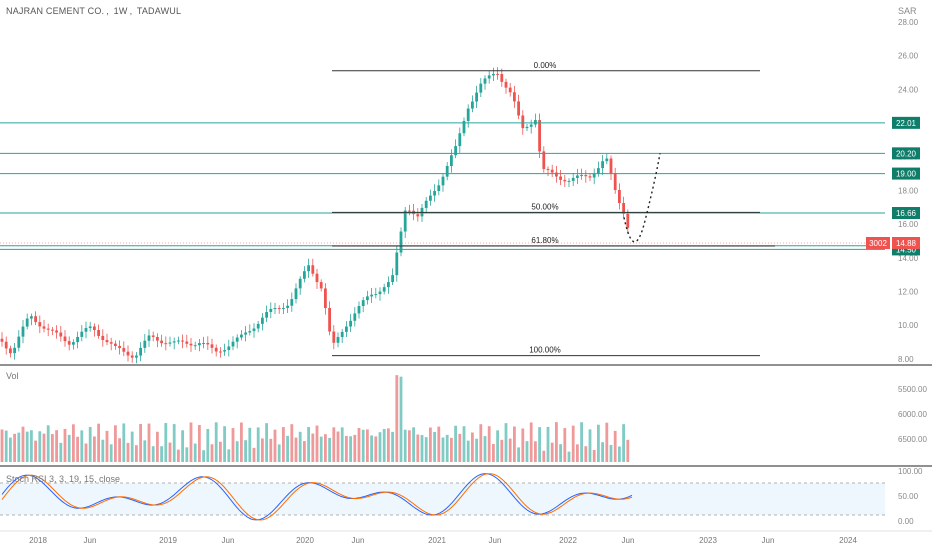 The image size is (932, 555). I want to click on time-tick-label: Jun, so click(228, 540).